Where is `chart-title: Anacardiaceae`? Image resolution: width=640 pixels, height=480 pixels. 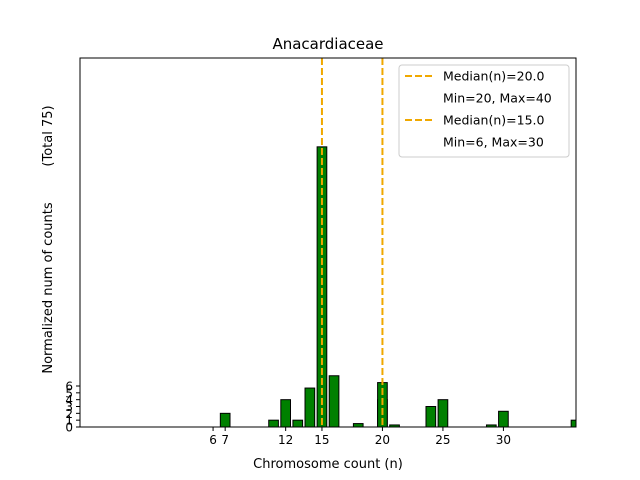
chart-title: Anacardiaceae is located at coordinates (327, 44).